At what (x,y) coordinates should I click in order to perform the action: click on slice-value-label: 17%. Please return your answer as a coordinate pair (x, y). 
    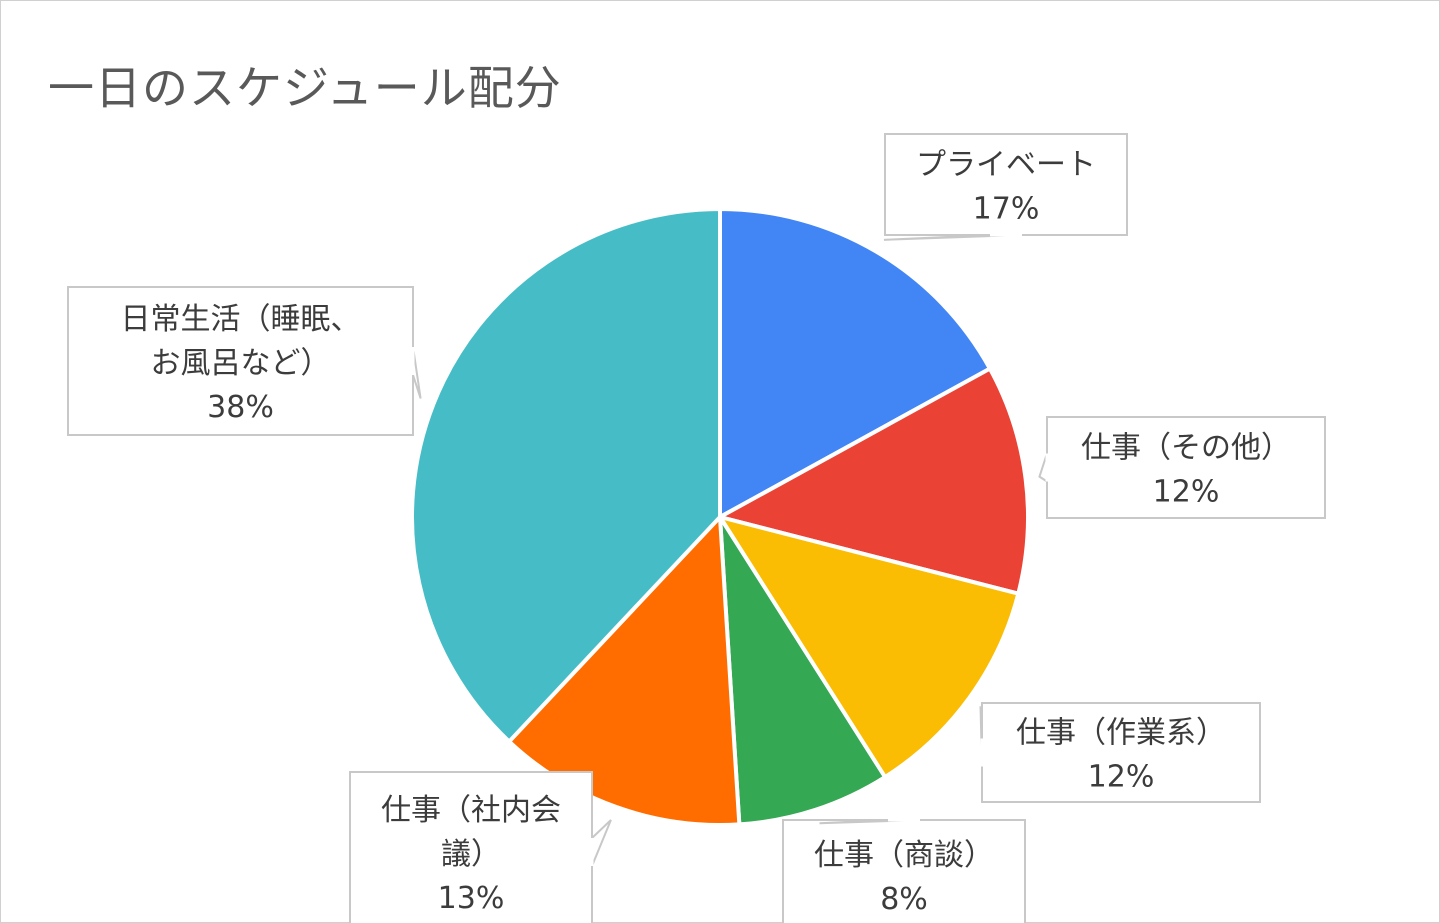
    Looking at the image, I should click on (1006, 209).